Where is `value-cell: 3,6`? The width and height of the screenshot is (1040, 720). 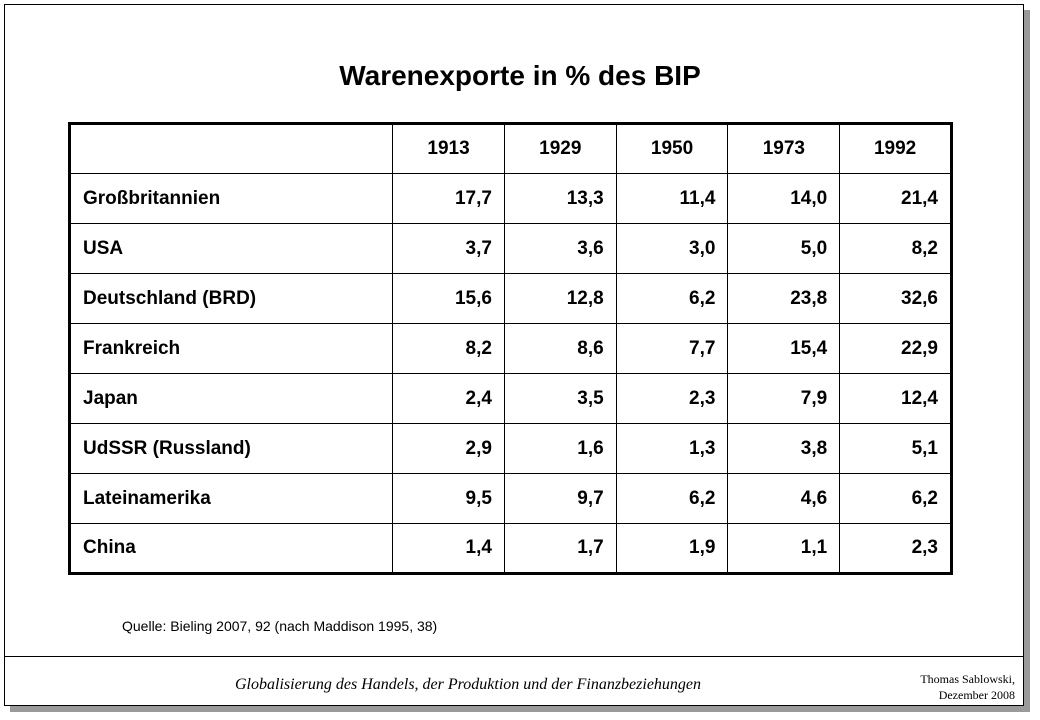 value-cell: 3,6 is located at coordinates (560, 248).